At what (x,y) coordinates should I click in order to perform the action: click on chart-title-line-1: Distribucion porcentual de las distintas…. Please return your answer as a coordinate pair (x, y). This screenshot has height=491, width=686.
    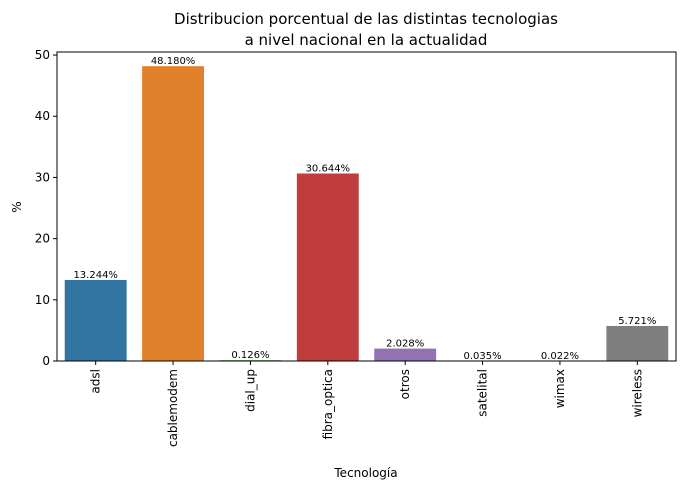
    Looking at the image, I should click on (366, 19).